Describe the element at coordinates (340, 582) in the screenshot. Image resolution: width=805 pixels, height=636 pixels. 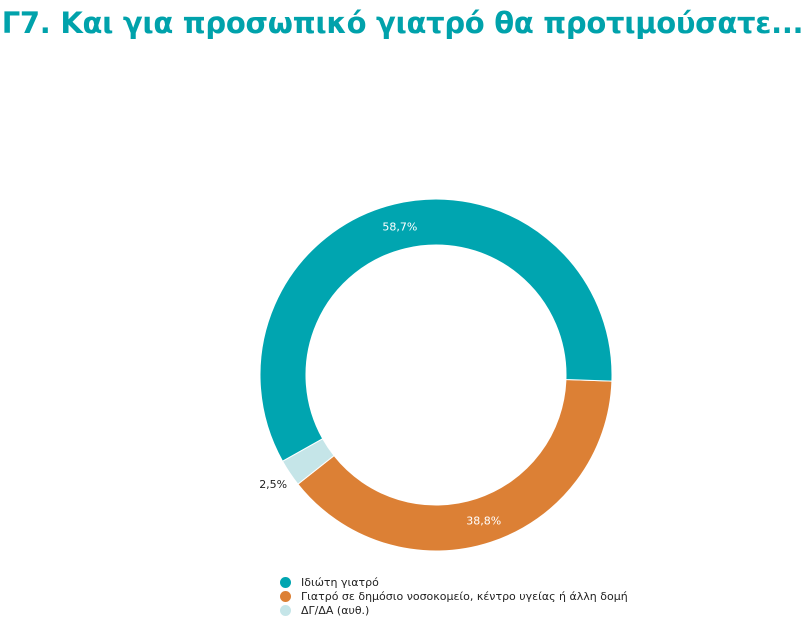
I see `legend-label: Ιδιώτη γιατρό` at that location.